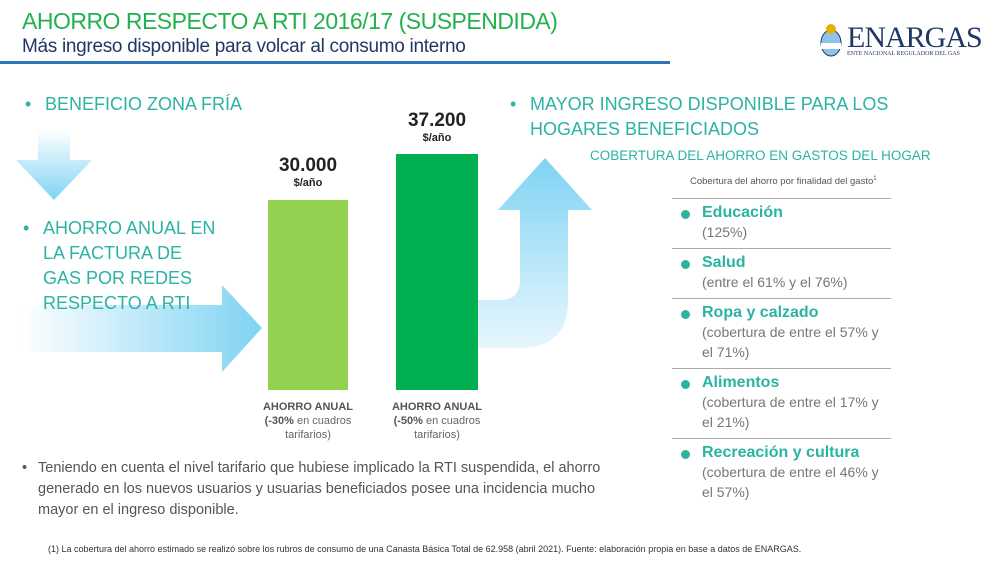 The width and height of the screenshot is (1000, 562). Describe the element at coordinates (308, 172) in the screenshot. I see `bar-value-1: 30.000 $/año` at that location.